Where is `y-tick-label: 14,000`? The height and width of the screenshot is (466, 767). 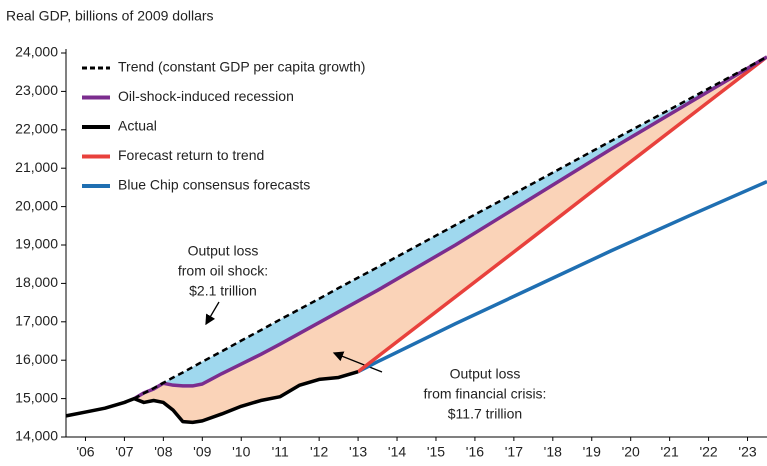 y-tick-label: 14,000 is located at coordinates (36, 436).